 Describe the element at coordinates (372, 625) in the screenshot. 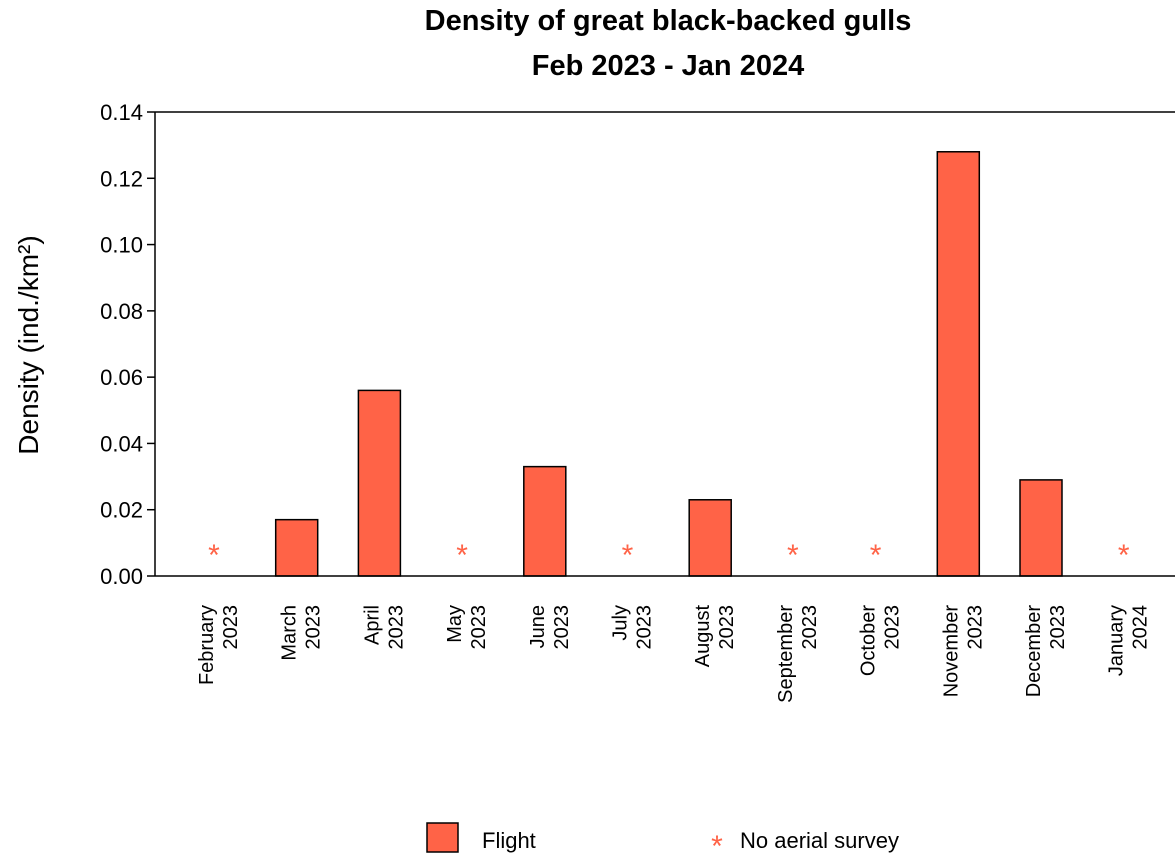

I see `x-tick-month-april: April` at that location.